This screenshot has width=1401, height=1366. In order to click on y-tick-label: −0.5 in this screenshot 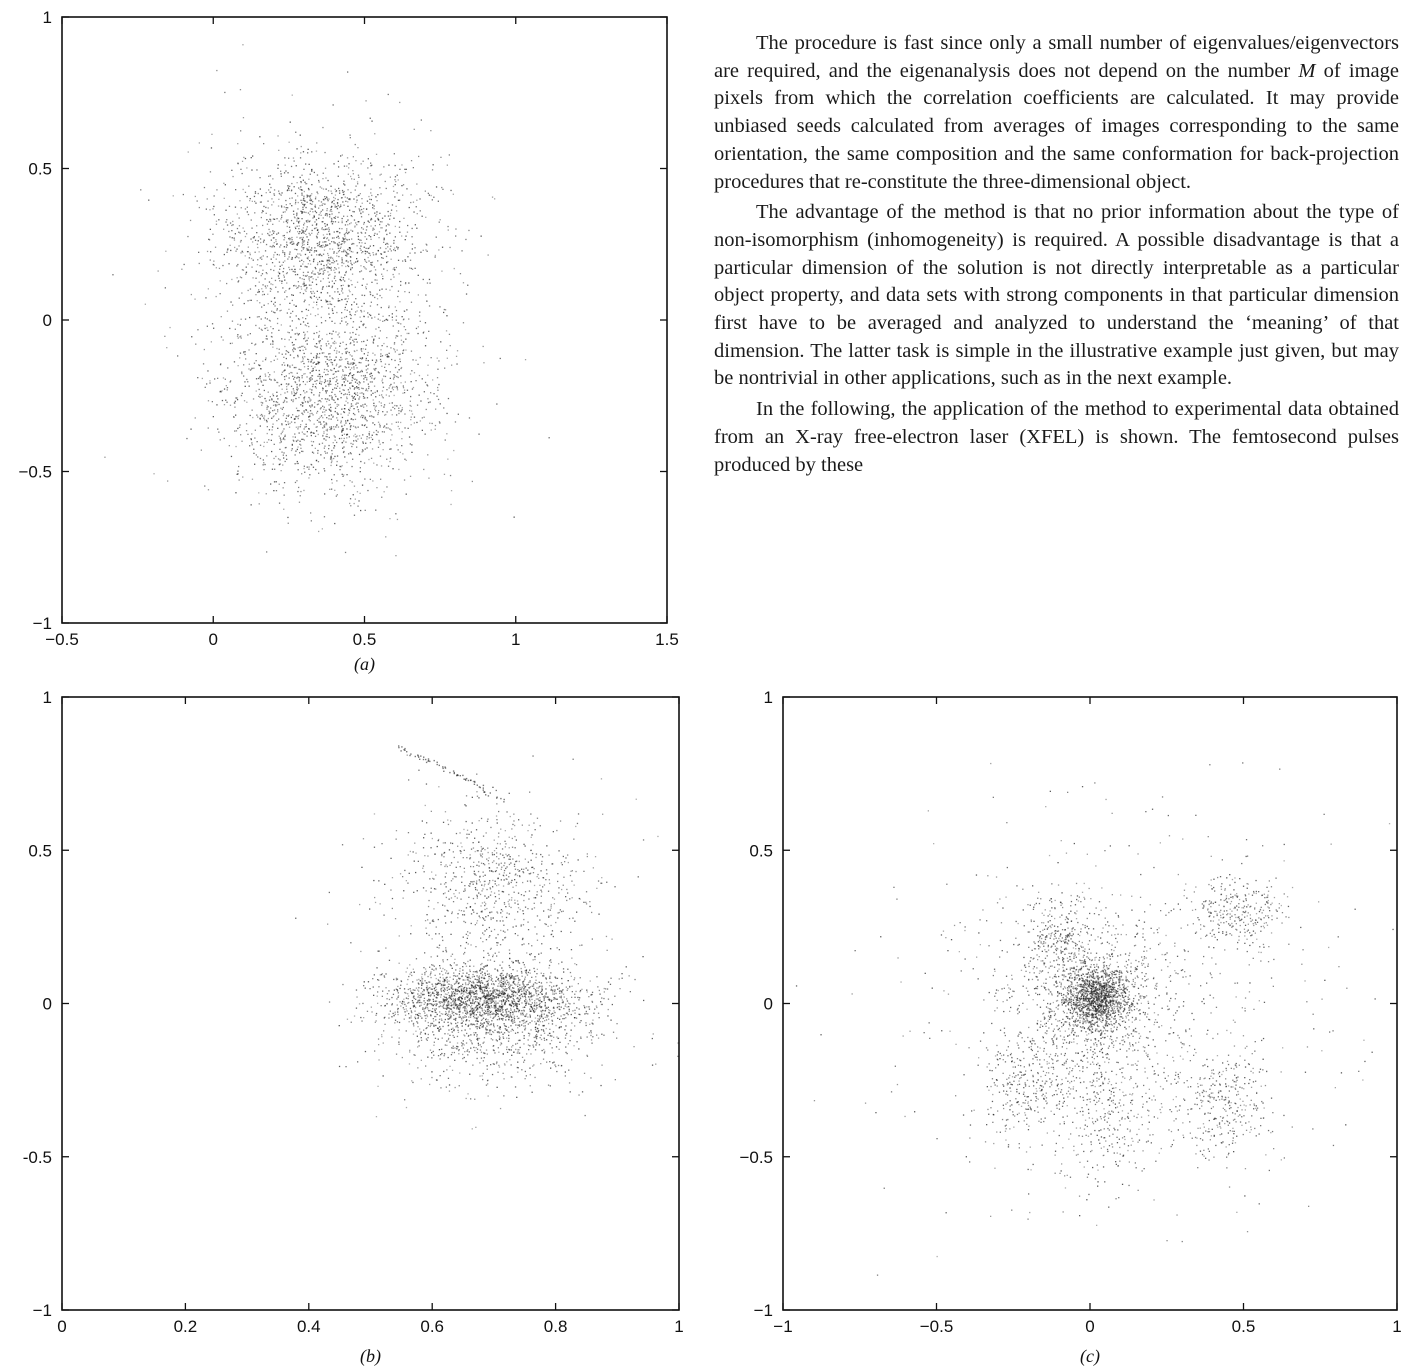, I will do `click(35, 472)`.